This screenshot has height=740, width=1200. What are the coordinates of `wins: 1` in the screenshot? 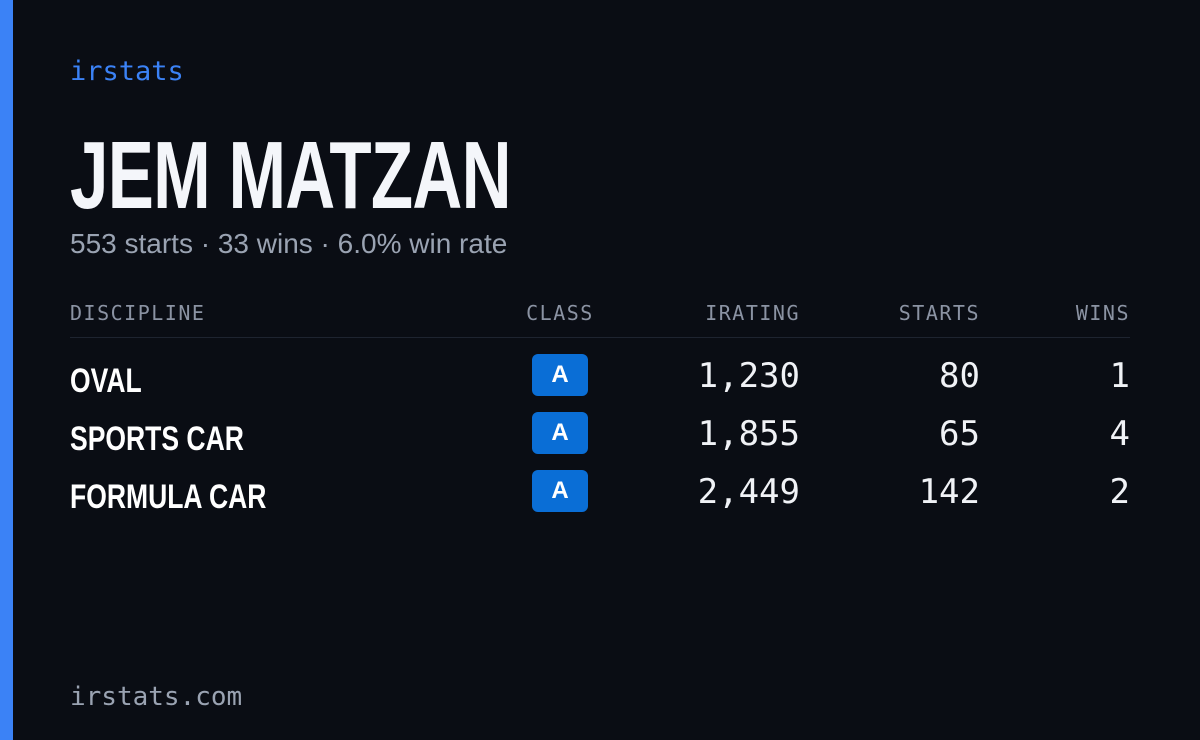 It's located at (1119, 376).